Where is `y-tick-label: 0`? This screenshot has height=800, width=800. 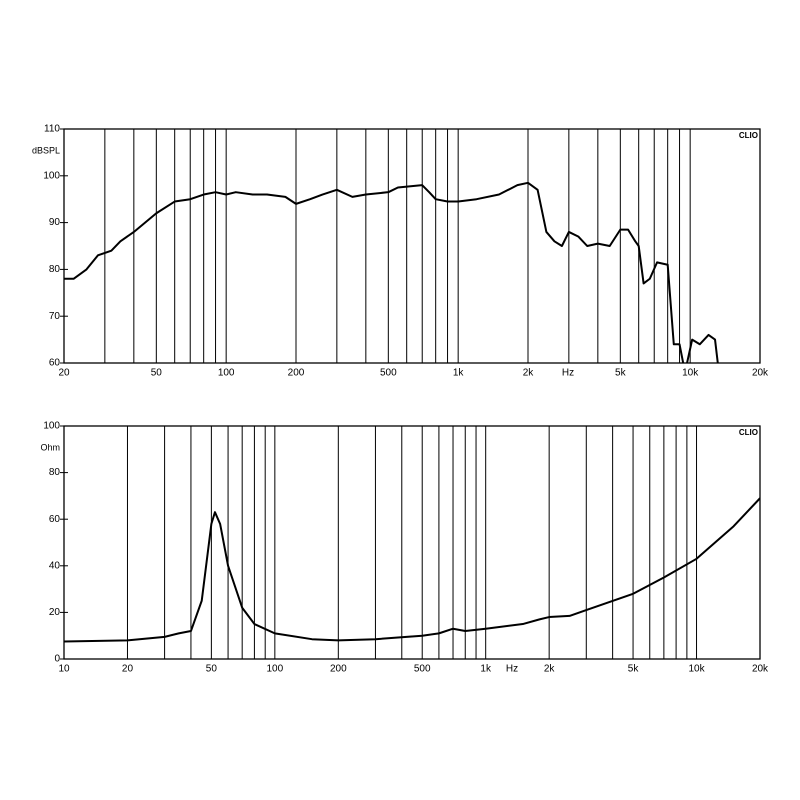
y-tick-label: 0 is located at coordinates (57, 659).